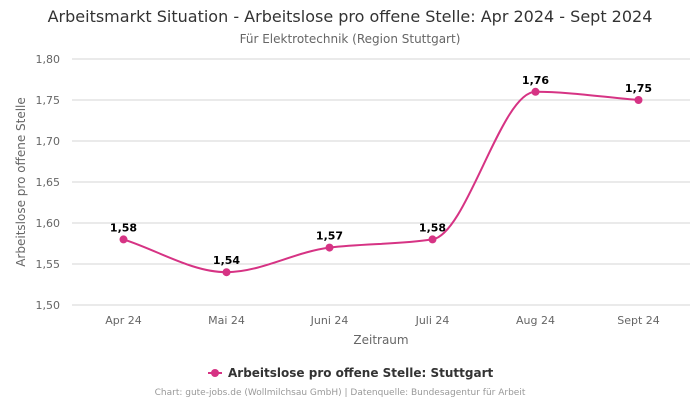 The image size is (700, 400). I want to click on x-tick-label: Apr 24, so click(123, 320).